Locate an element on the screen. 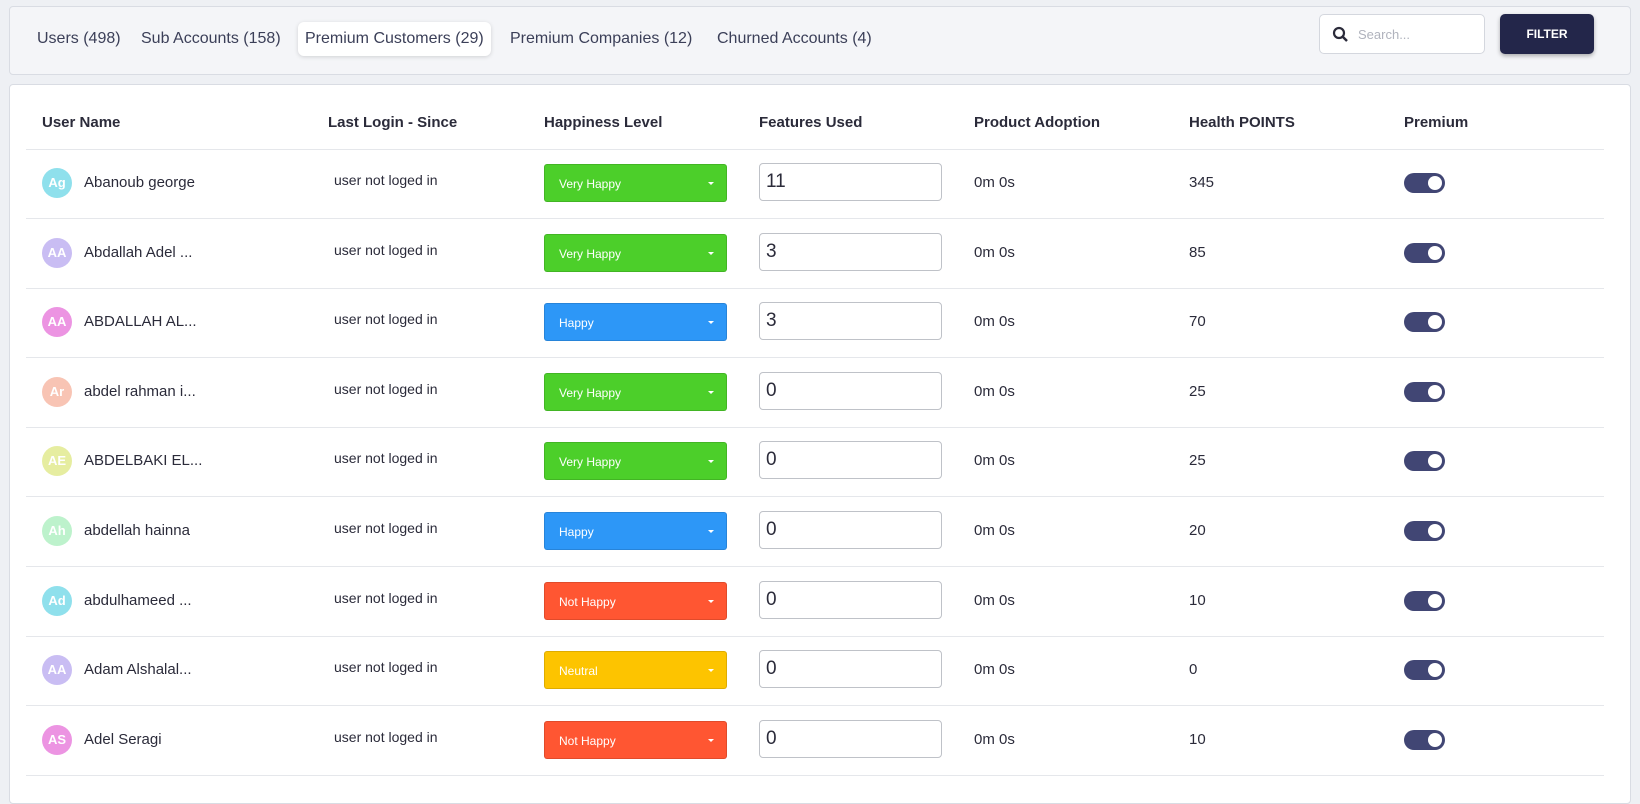 Image resolution: width=1640 pixels, height=804 pixels. user-name: Abanoub george is located at coordinates (139, 182).